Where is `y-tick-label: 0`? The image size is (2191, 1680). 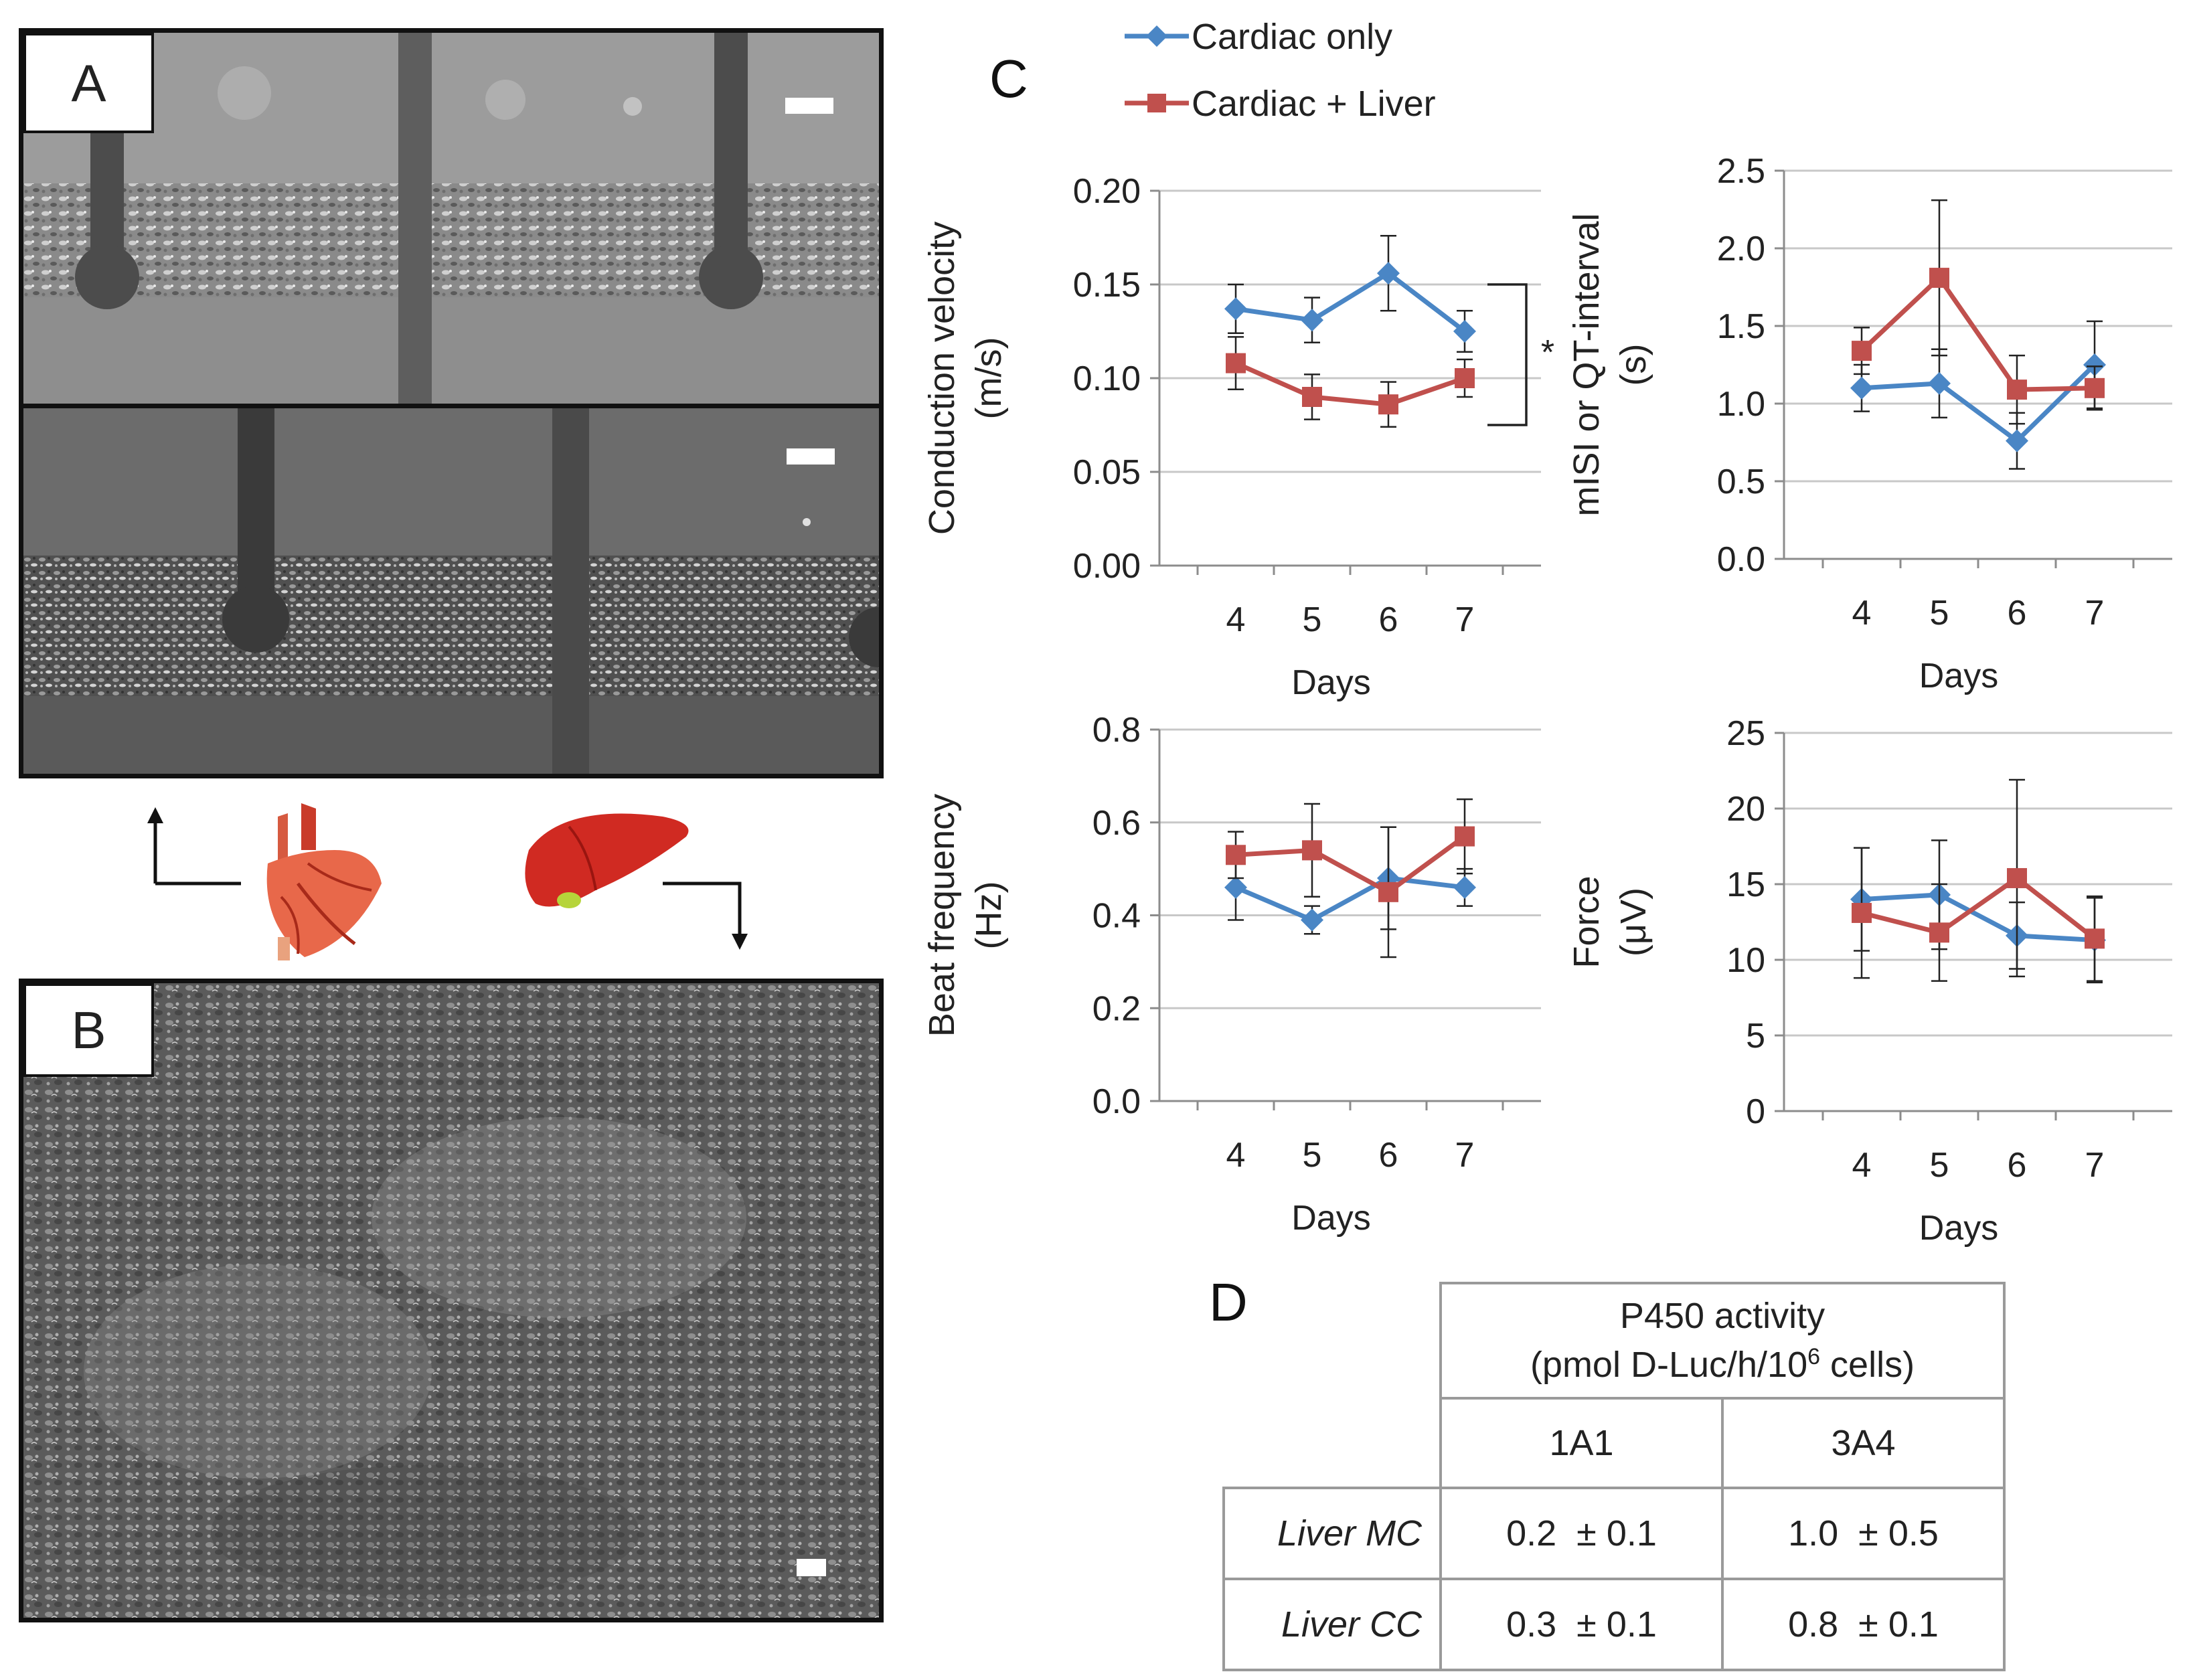 y-tick-label: 0 is located at coordinates (1755, 1111).